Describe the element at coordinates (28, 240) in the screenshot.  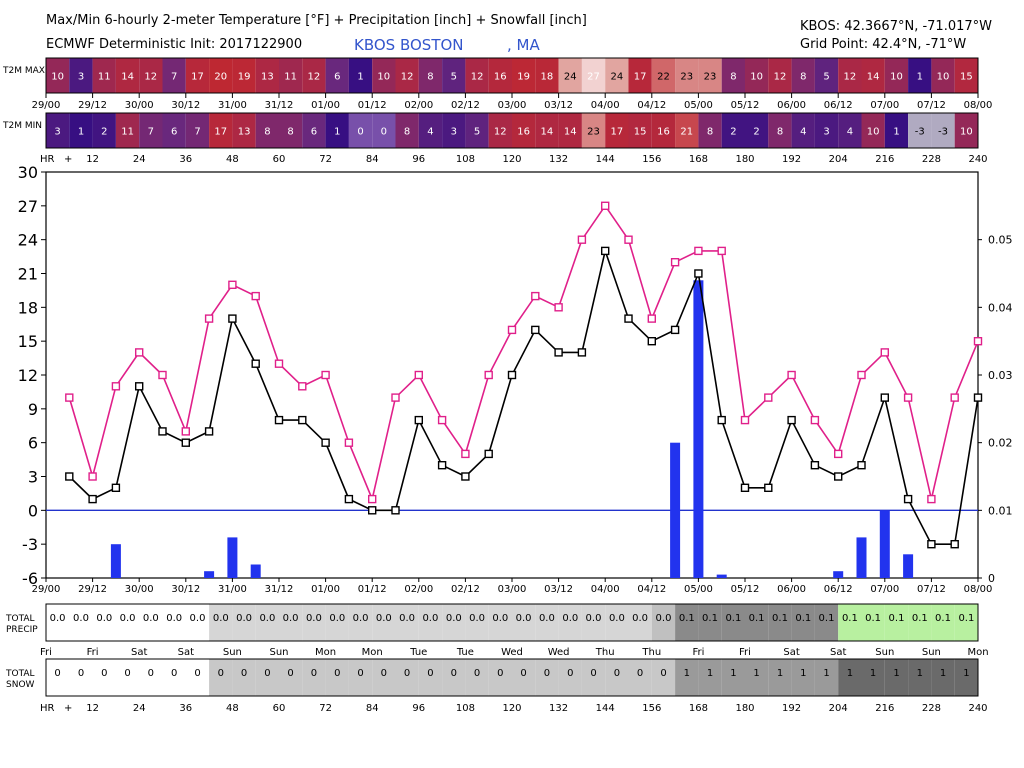
I see `y-tick-label: 24` at that location.